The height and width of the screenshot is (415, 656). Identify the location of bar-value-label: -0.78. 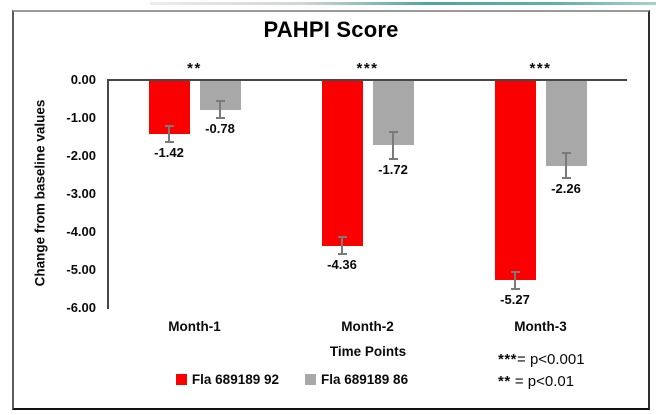
(220, 128).